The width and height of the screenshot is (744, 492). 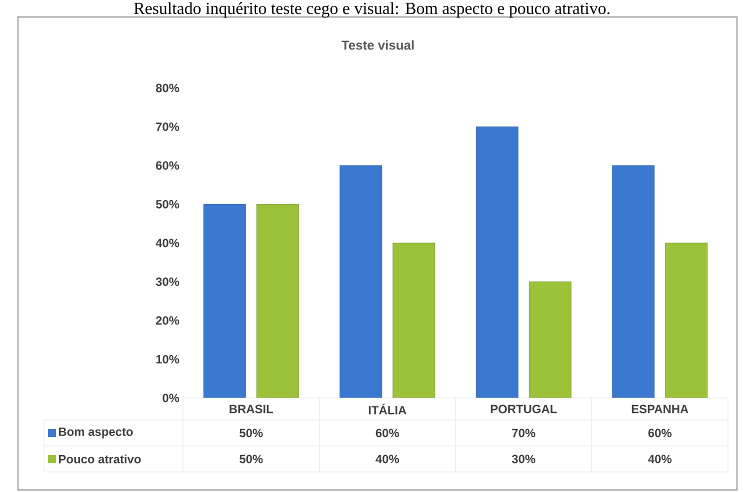 I want to click on x-tick-label: ESPANHA, so click(x=660, y=409).